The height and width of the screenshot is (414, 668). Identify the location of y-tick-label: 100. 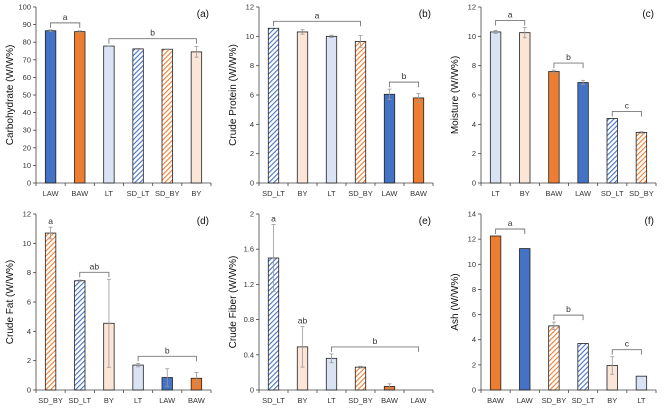
(24, 7).